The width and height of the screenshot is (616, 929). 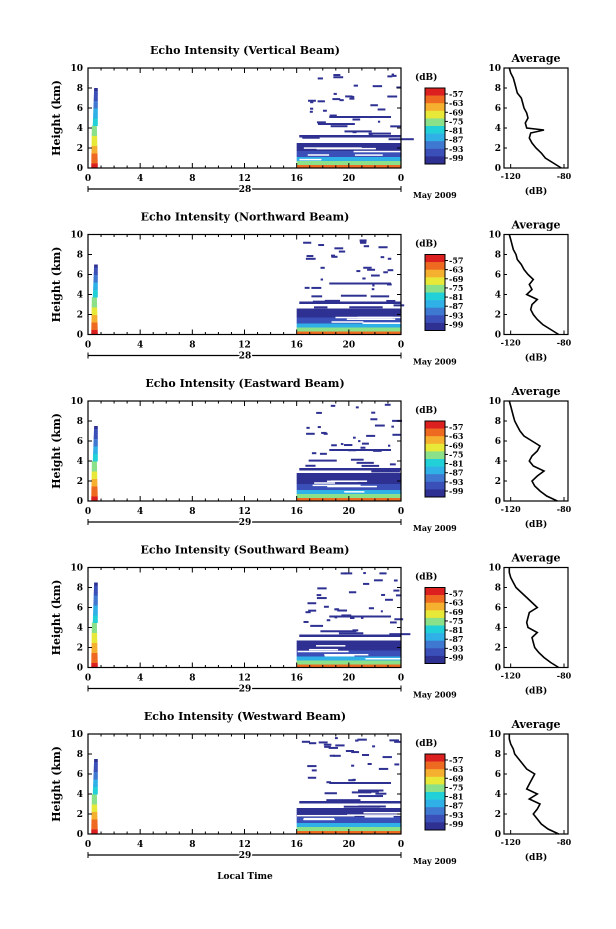 I want to click on day-label: 29, so click(x=245, y=690).